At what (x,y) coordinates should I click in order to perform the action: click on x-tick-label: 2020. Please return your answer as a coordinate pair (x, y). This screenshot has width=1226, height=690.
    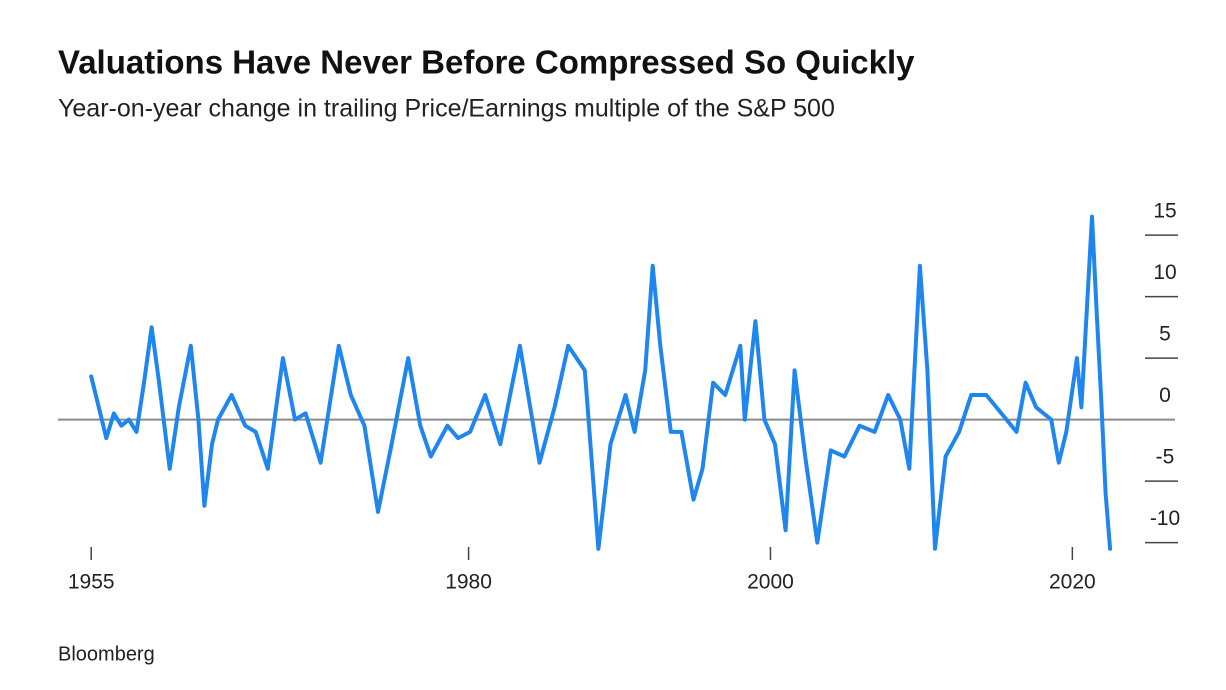
    Looking at the image, I should click on (1072, 582).